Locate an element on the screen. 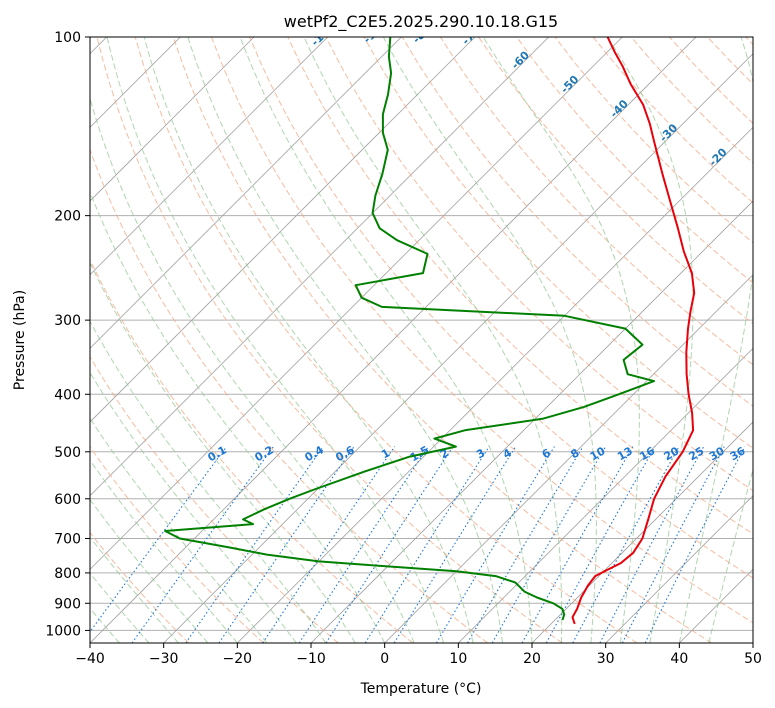 The image size is (775, 708). y-tick-label: 700 is located at coordinates (67, 540).